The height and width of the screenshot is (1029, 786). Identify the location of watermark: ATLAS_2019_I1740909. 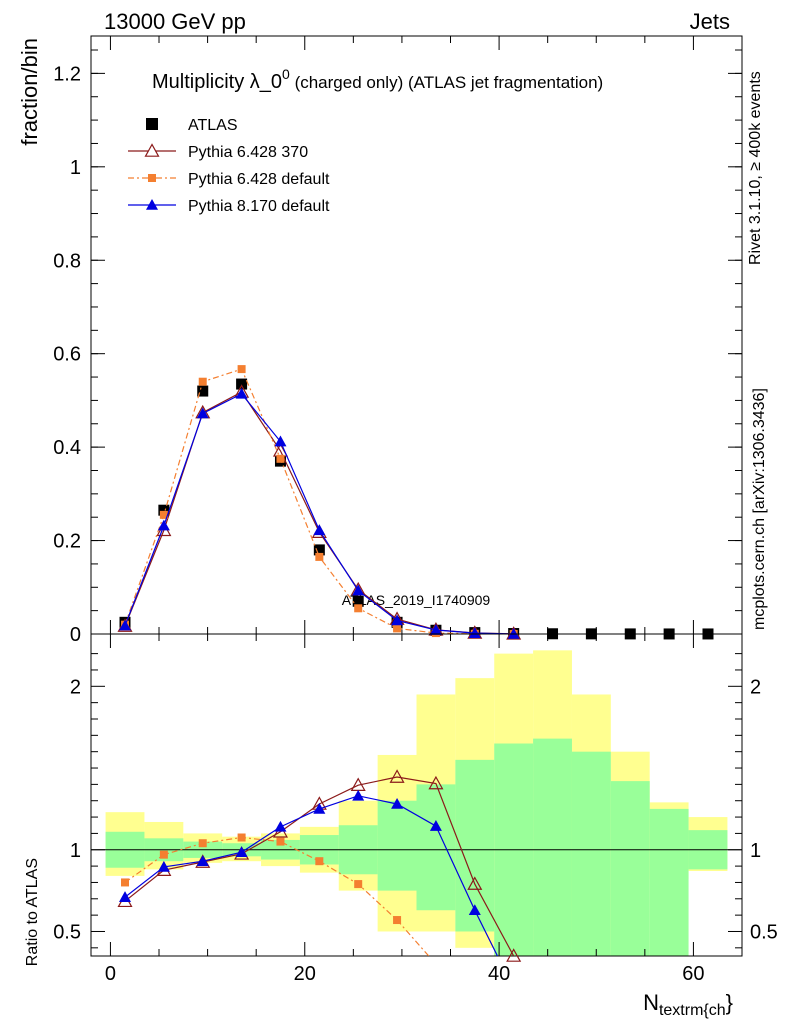
(416, 600).